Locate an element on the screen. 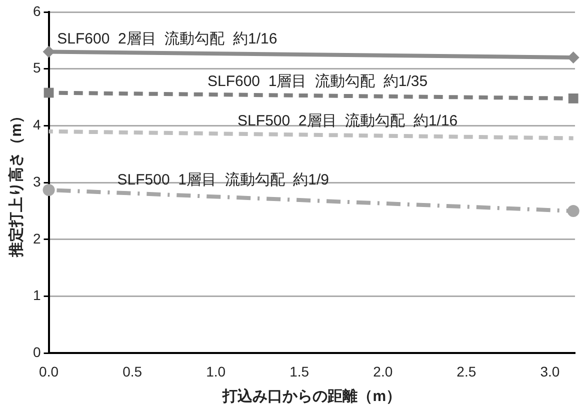 This screenshot has width=582, height=414. y-tick-label: 4 is located at coordinates (36, 124).